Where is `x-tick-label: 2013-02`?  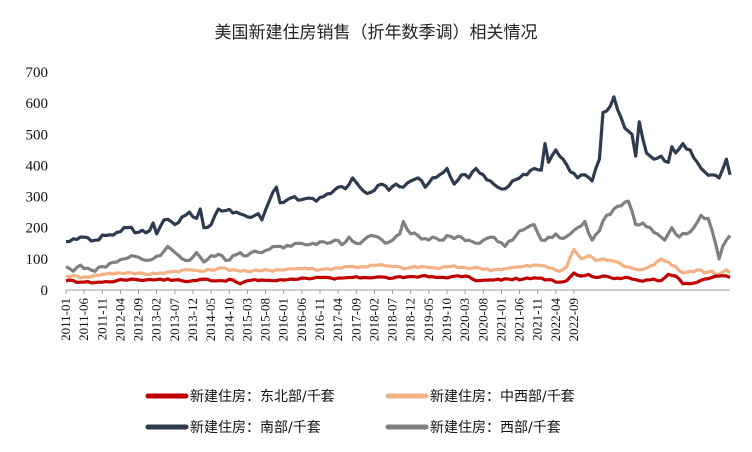
x-tick-label: 2013-02 is located at coordinates (156, 319).